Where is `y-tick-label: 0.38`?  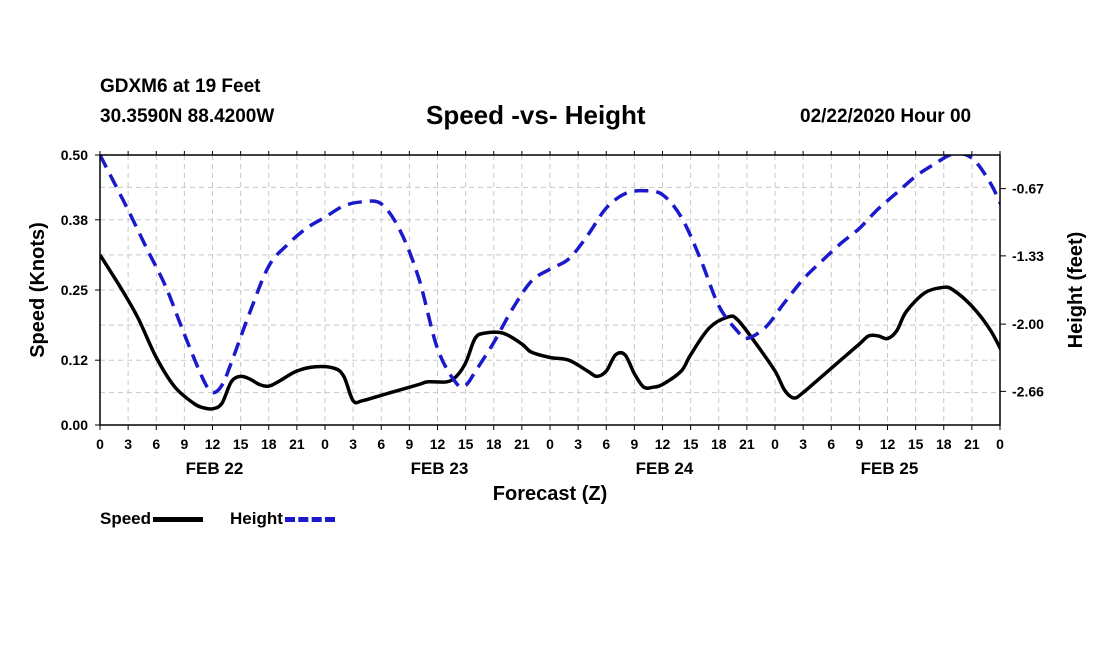 y-tick-label: 0.38 is located at coordinates (74, 220).